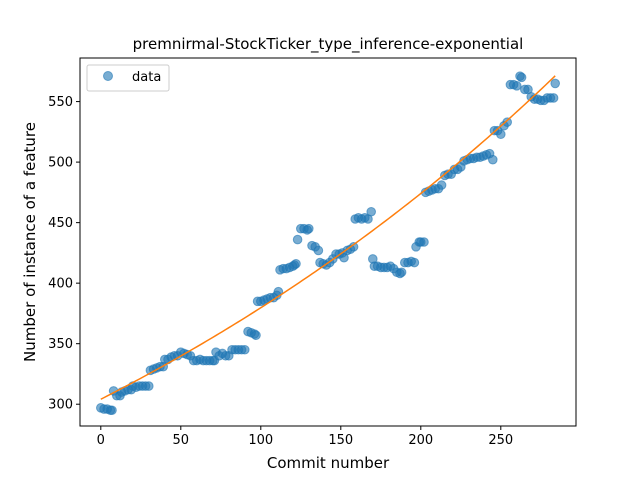 The height and width of the screenshot is (480, 640). What do you see at coordinates (60, 163) in the screenshot?
I see `y-tick-label: 500` at bounding box center [60, 163].